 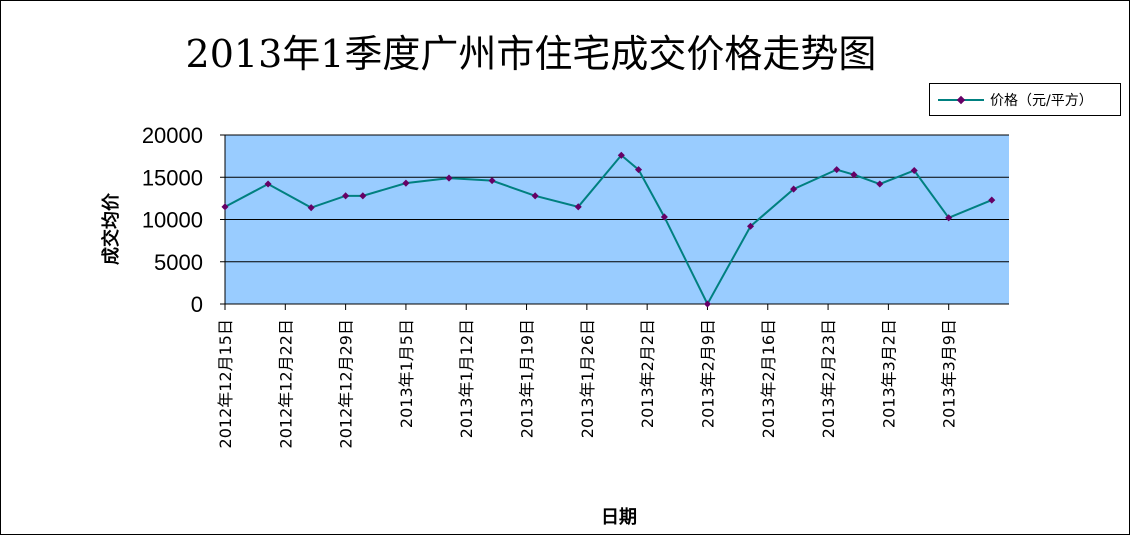 What do you see at coordinates (647, 373) in the screenshot?
I see `x-tick-label: 2013年2月2日` at bounding box center [647, 373].